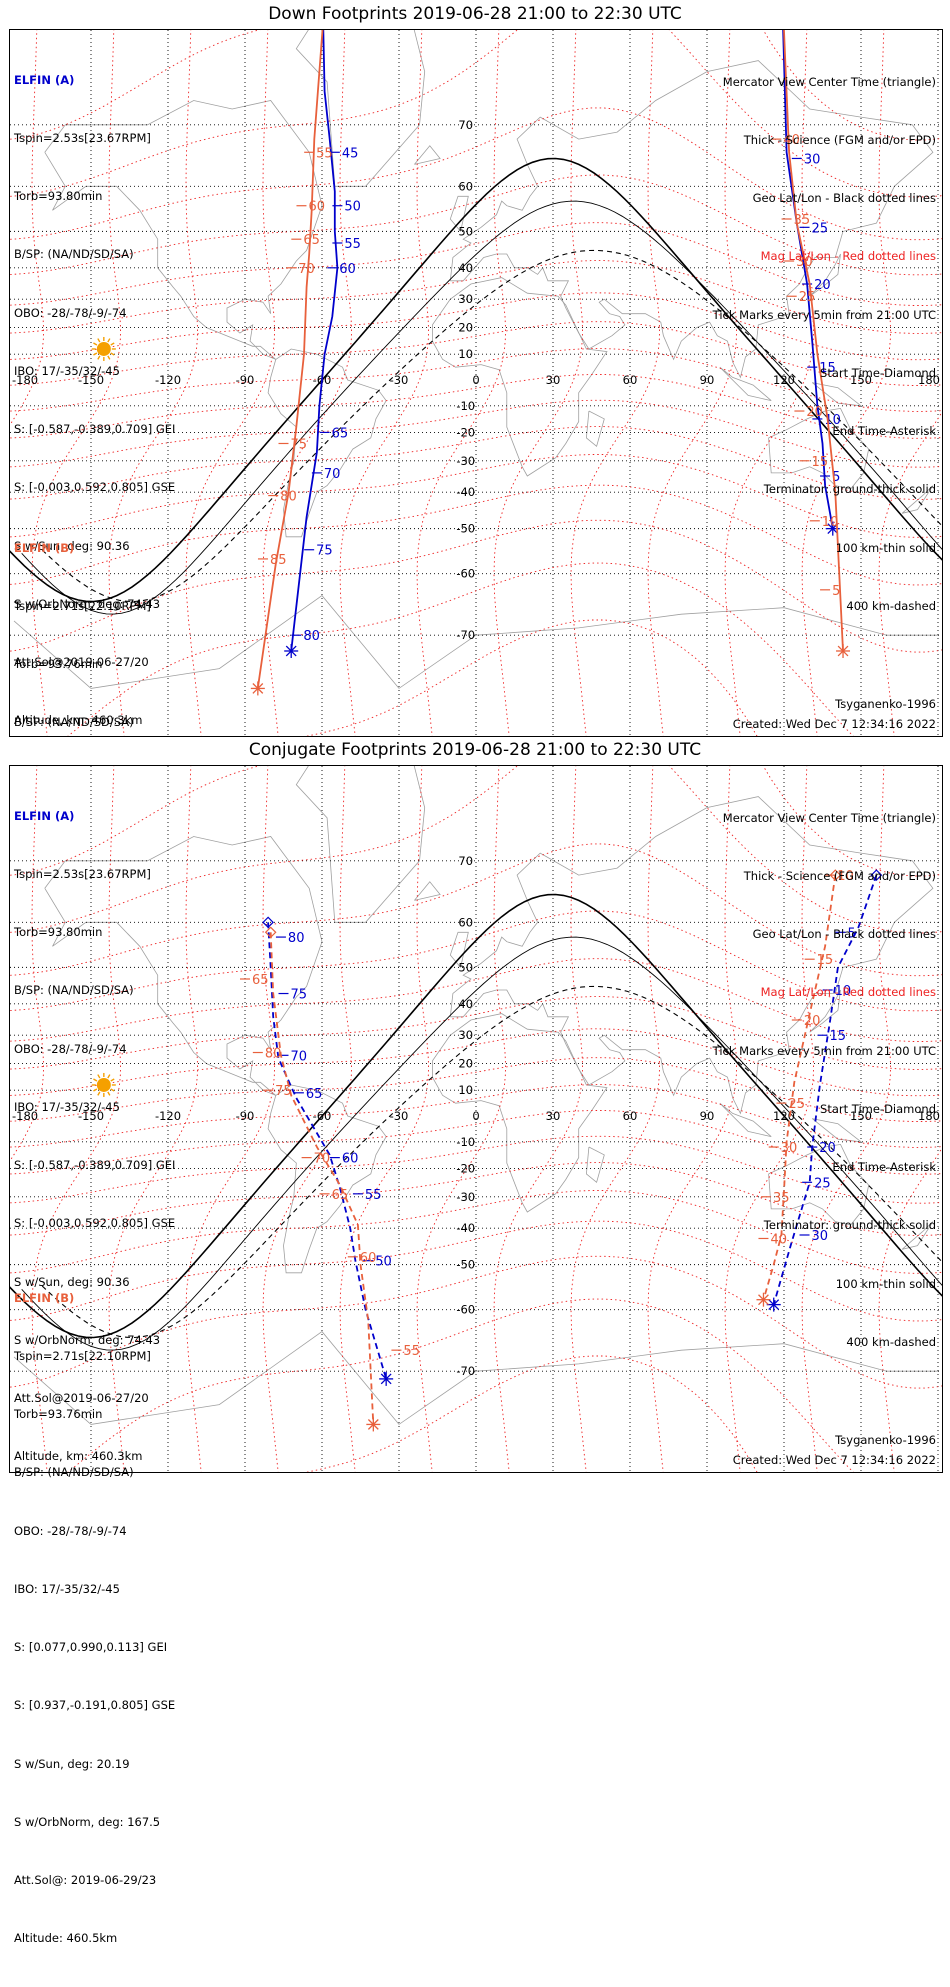  What do you see at coordinates (103, 1084) in the screenshot?
I see `sun-icon` at bounding box center [103, 1084].